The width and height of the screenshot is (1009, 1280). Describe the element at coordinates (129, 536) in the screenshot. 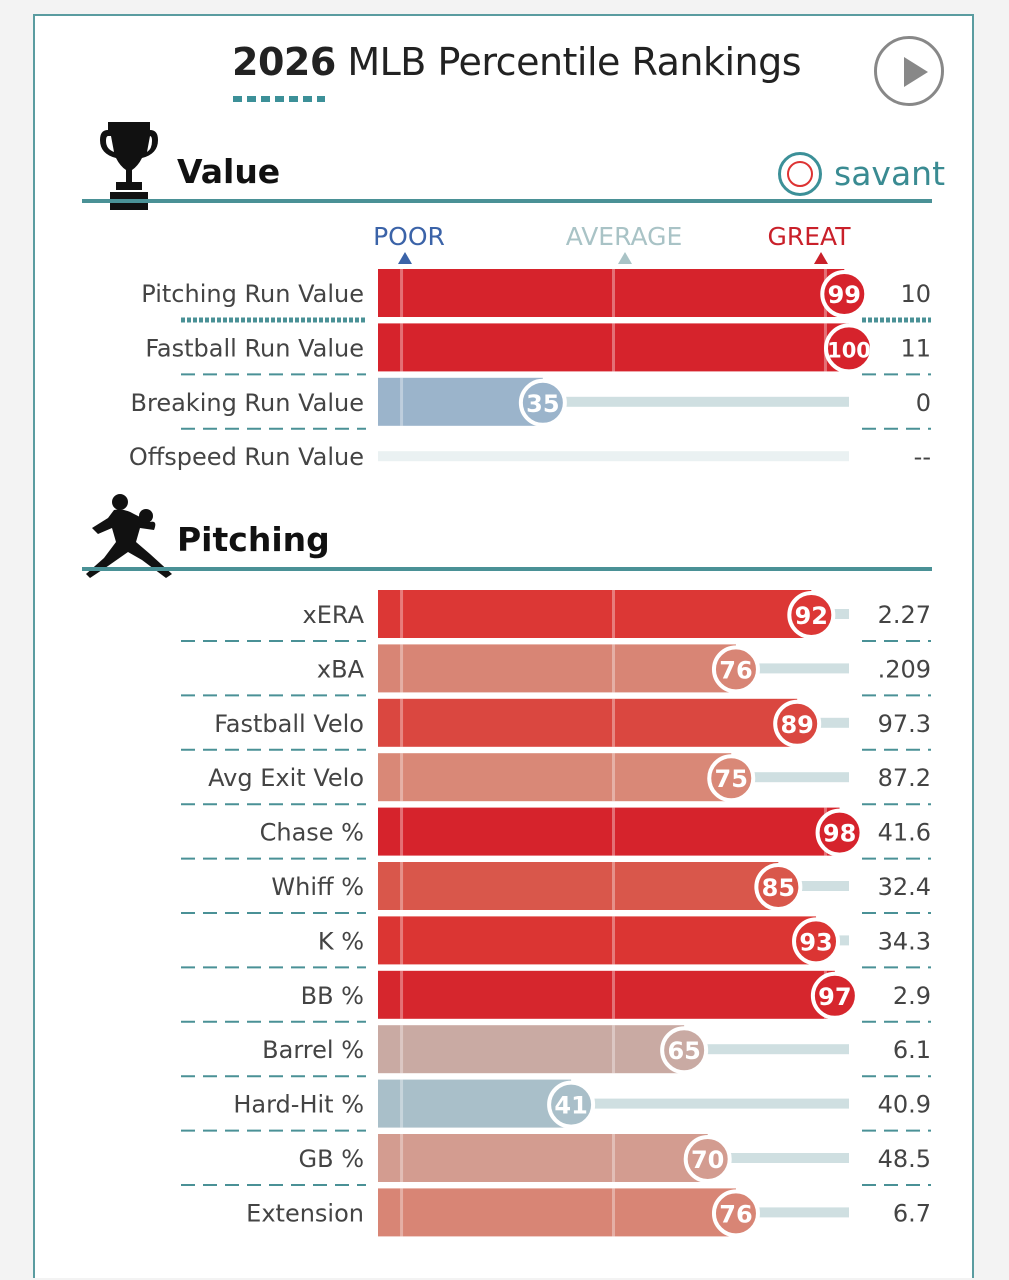

I see `pitcher-icon` at that location.